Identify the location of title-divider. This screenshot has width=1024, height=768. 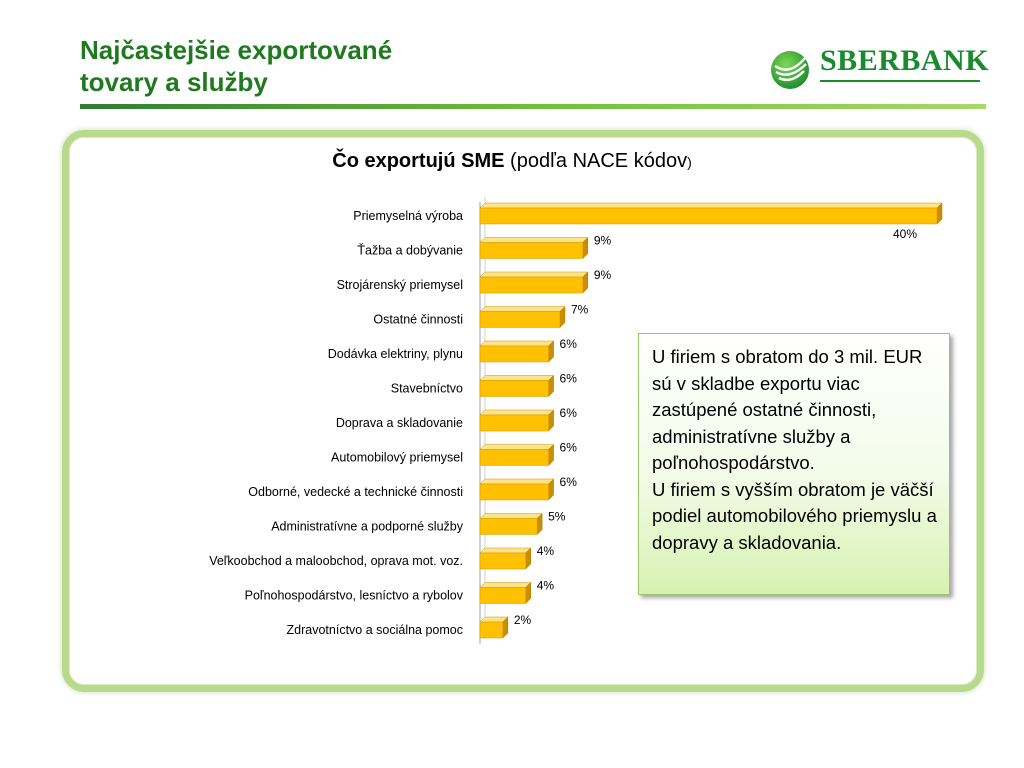
(533, 106).